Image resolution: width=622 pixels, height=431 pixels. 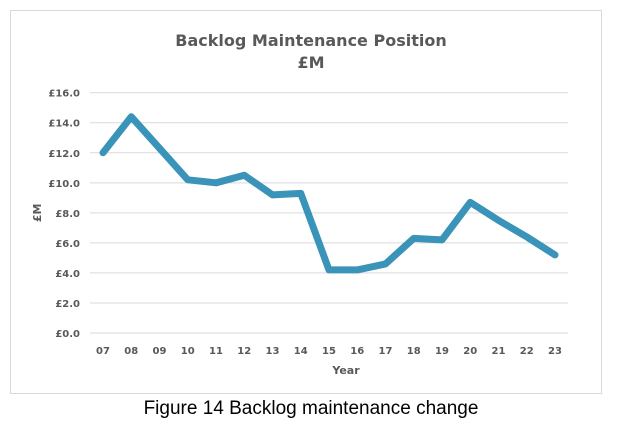 I want to click on x-tick-label: 14, so click(x=301, y=351).